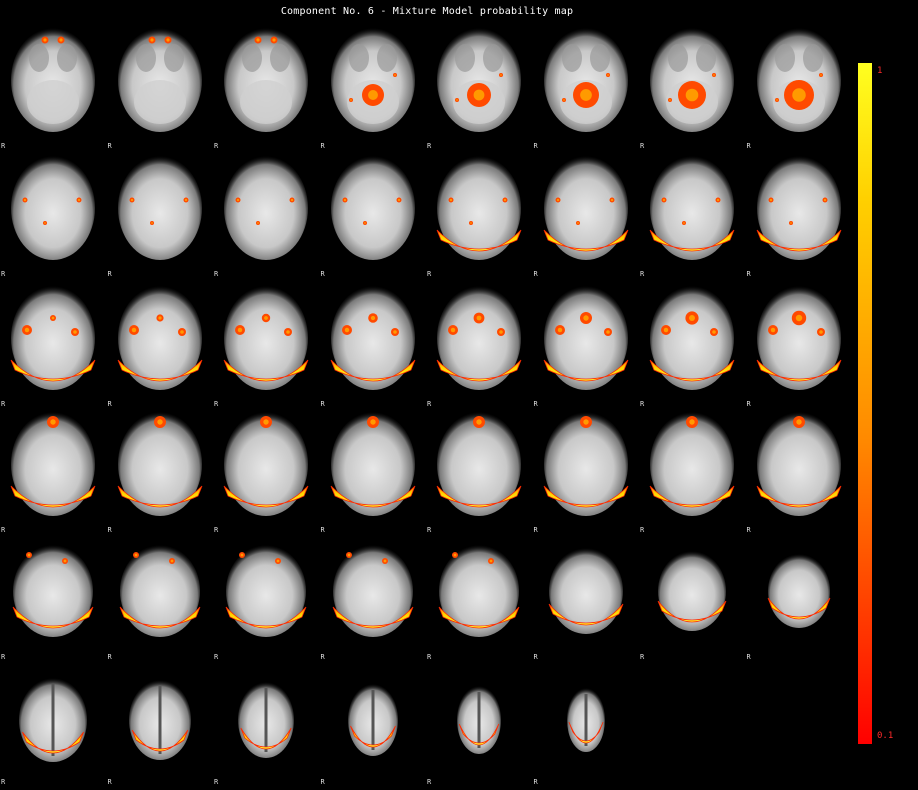  What do you see at coordinates (865, 403) in the screenshot?
I see `probability-colorbar` at bounding box center [865, 403].